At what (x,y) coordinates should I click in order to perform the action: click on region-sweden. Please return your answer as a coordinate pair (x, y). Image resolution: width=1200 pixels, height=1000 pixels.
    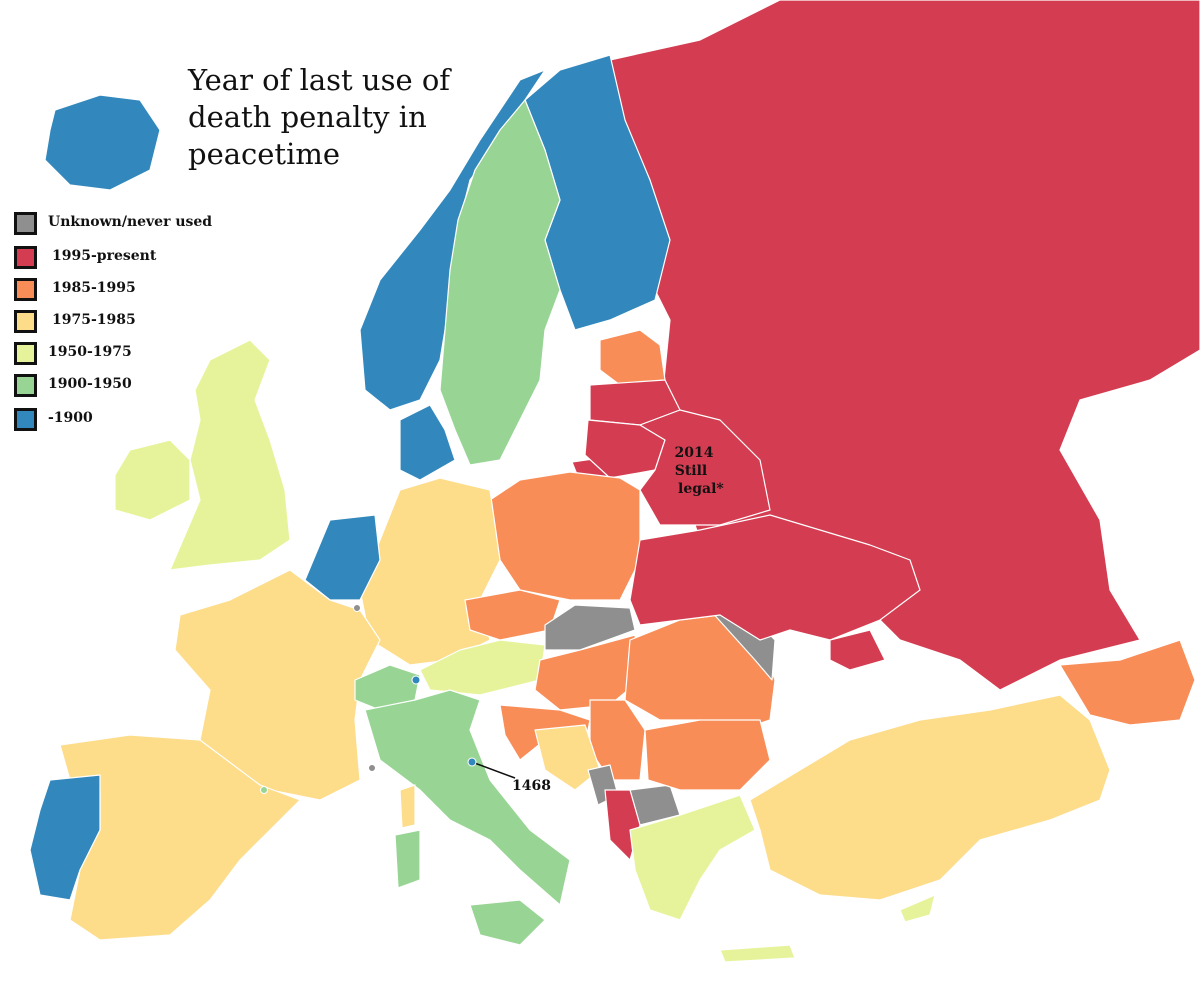
    Looking at the image, I should click on (500, 282).